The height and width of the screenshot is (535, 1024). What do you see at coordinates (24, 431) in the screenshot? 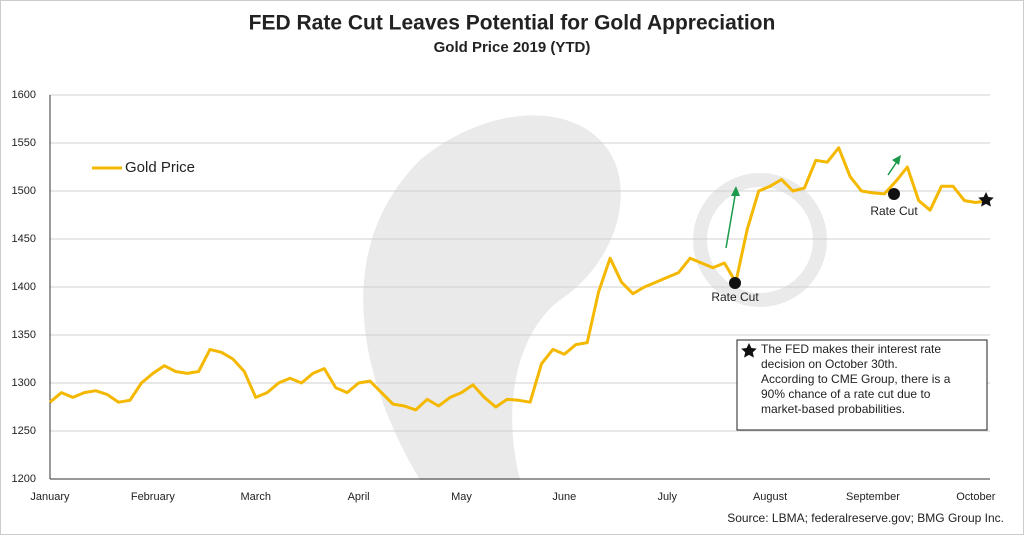
I see `y-tick-label: 1250` at bounding box center [24, 431].